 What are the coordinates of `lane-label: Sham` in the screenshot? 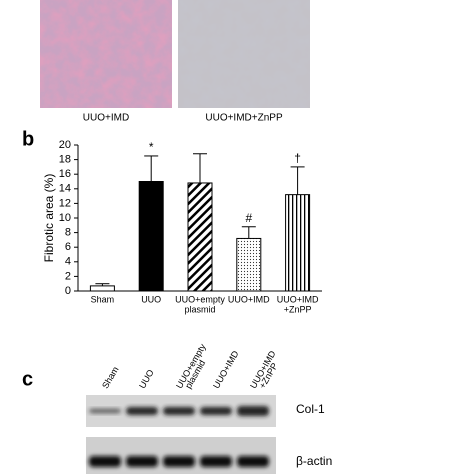 It's located at (110, 377).